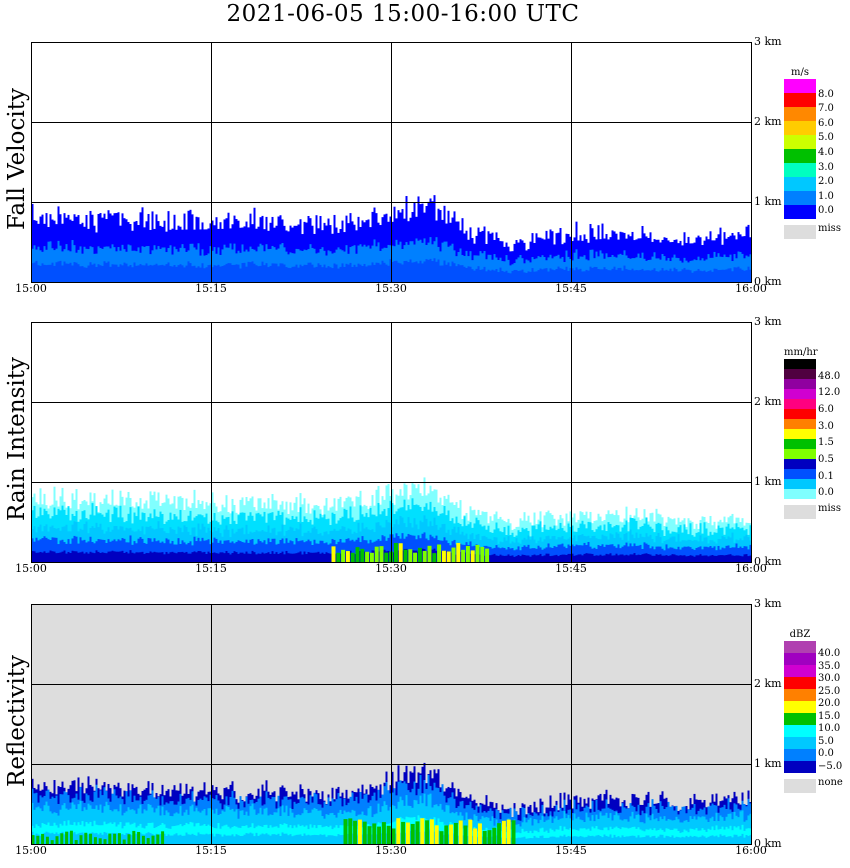 The width and height of the screenshot is (850, 868). I want to click on time-tick-label: 15:45, so click(571, 288).